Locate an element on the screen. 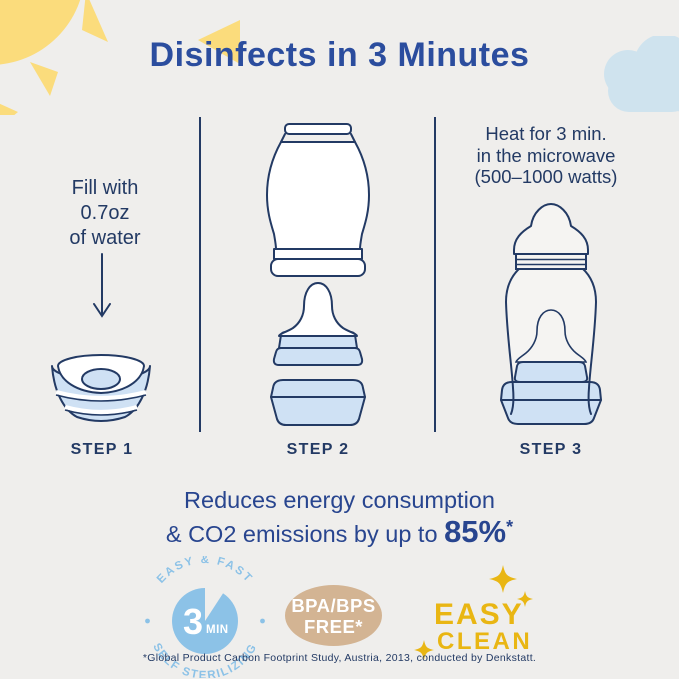 The image size is (679, 679). self-sterilizing-badge: 3 MIN EASY & FAST SELF STERILIZING is located at coordinates (205, 617).